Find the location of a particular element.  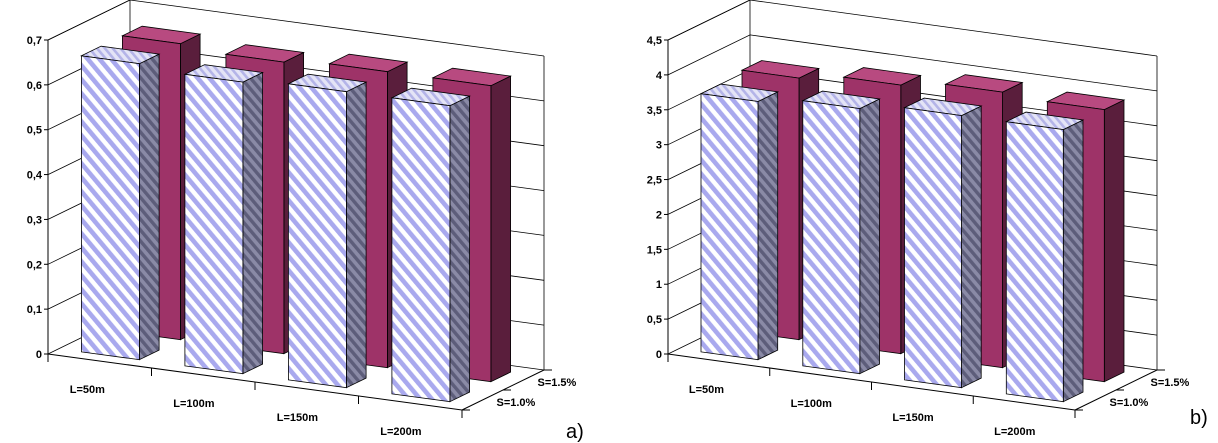

y-tick-label: 1 is located at coordinates (659, 285).